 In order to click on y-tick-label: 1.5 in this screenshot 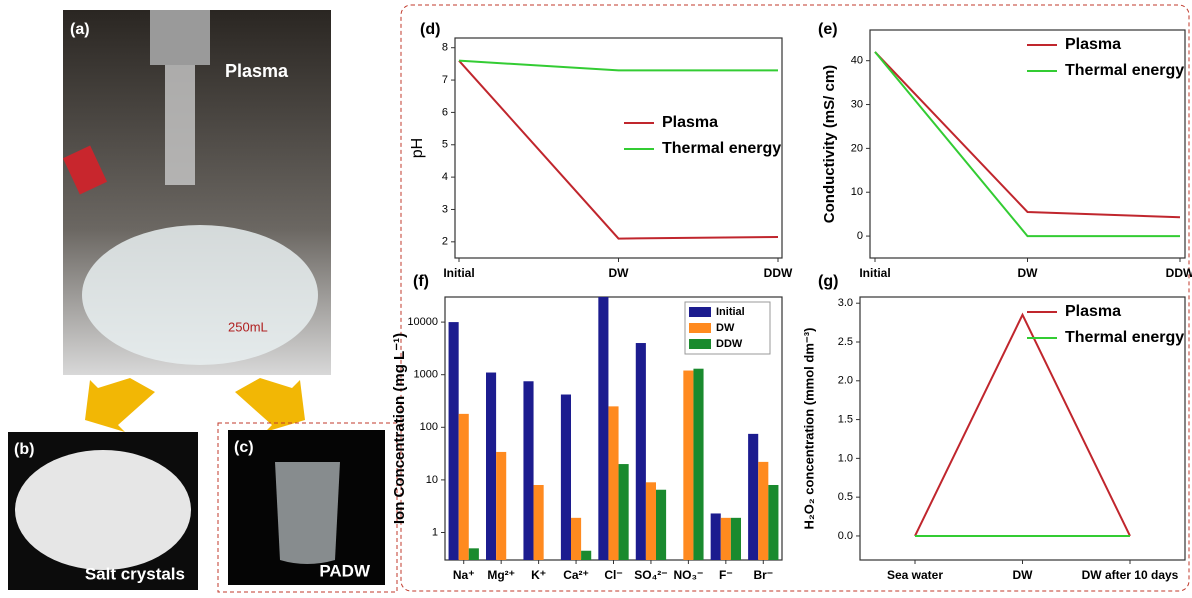, I will do `click(845, 419)`.